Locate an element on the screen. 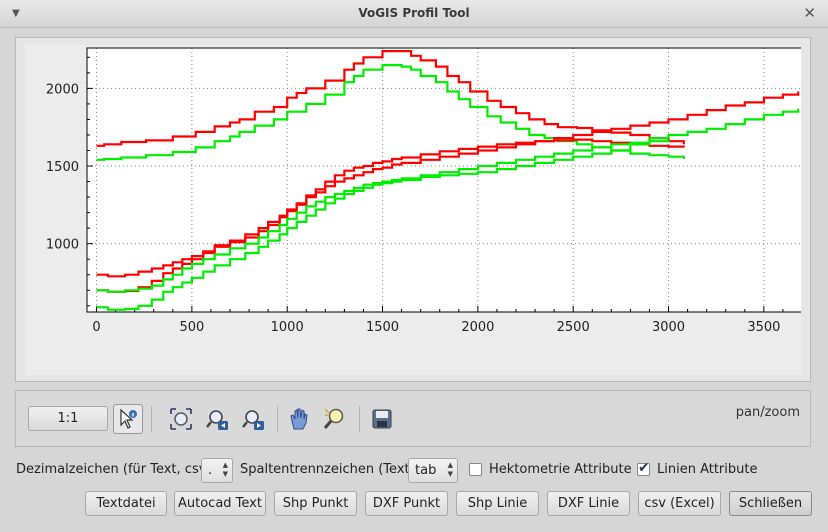 The width and height of the screenshot is (828, 532). pan-hand-icon is located at coordinates (299, 419).